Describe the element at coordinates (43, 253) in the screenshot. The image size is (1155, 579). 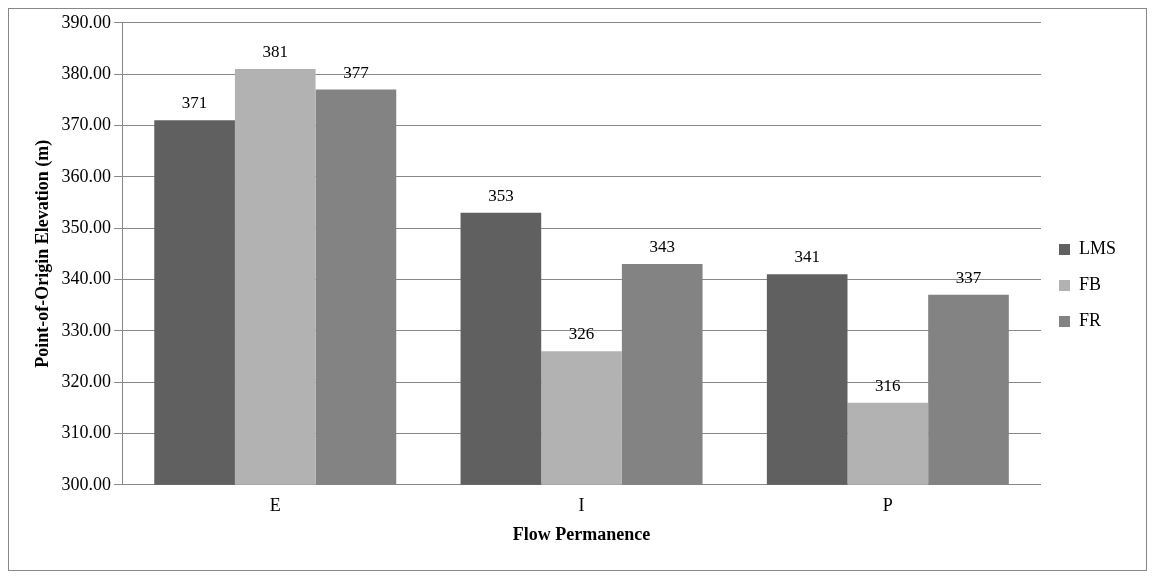
I see `y-axis-title: Point-of-Origin Elevation (m)` at that location.